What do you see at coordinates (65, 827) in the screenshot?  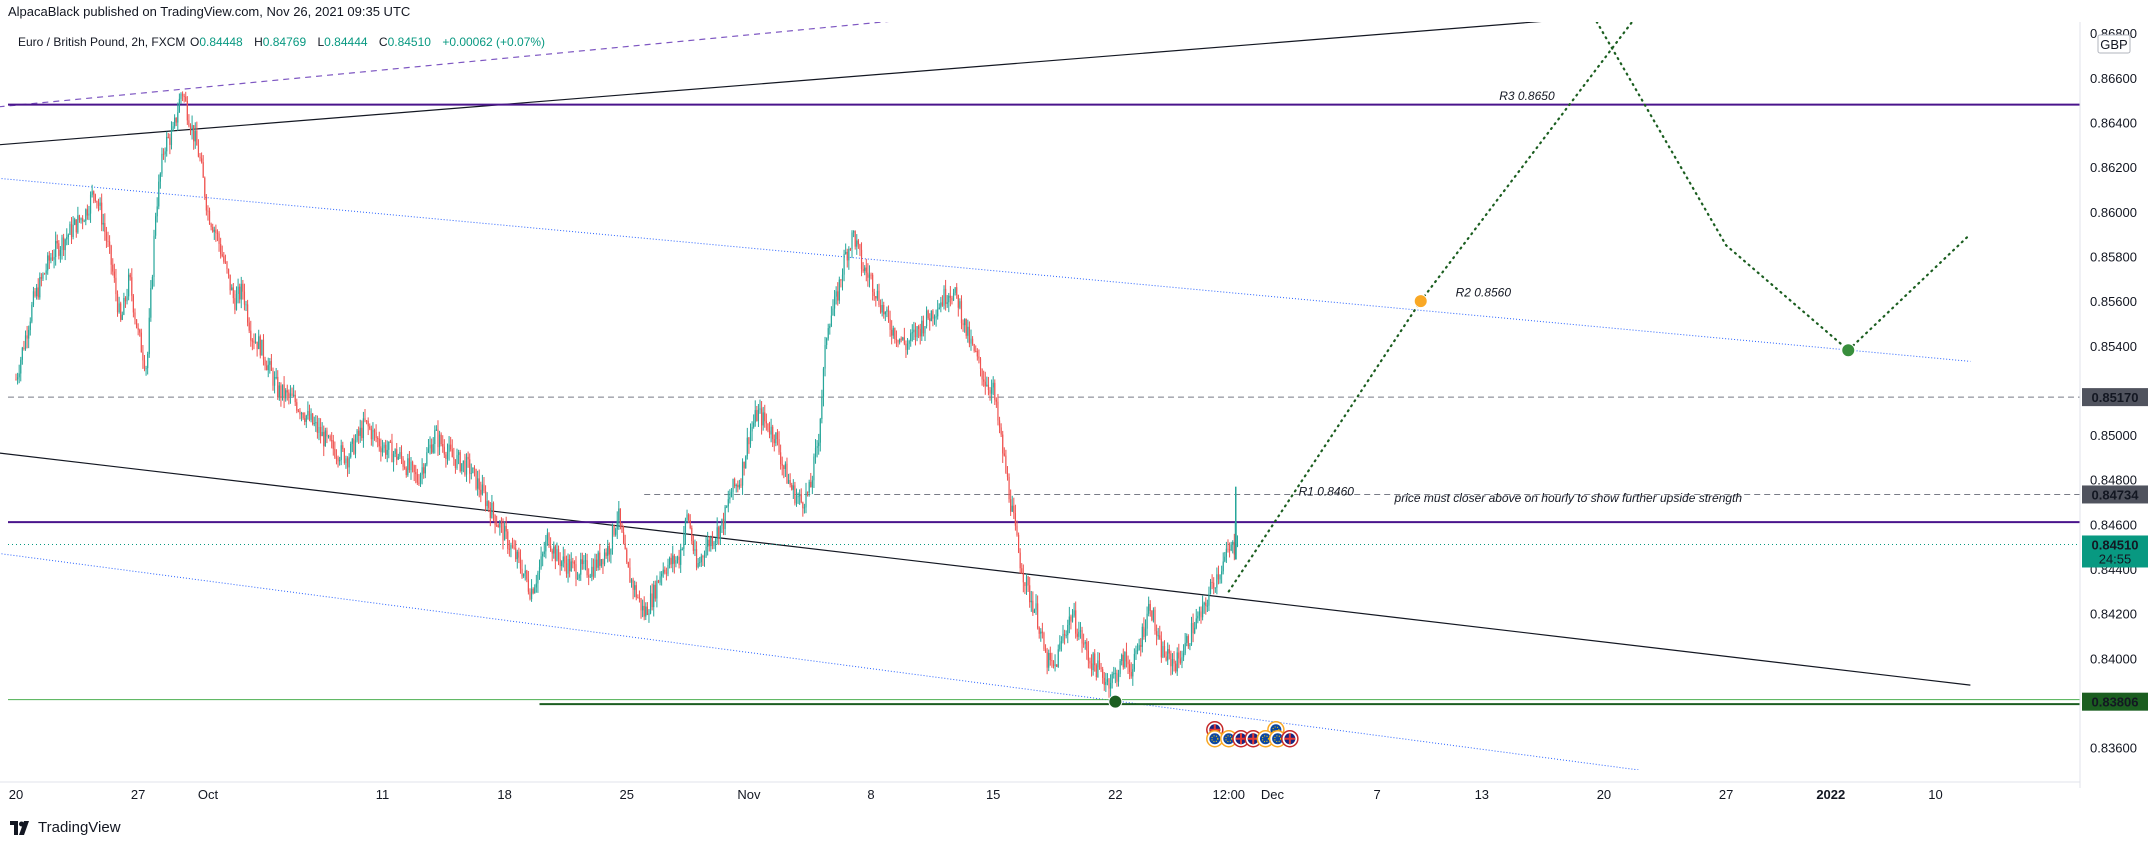 I see `tradingview-logo: TradingView` at bounding box center [65, 827].